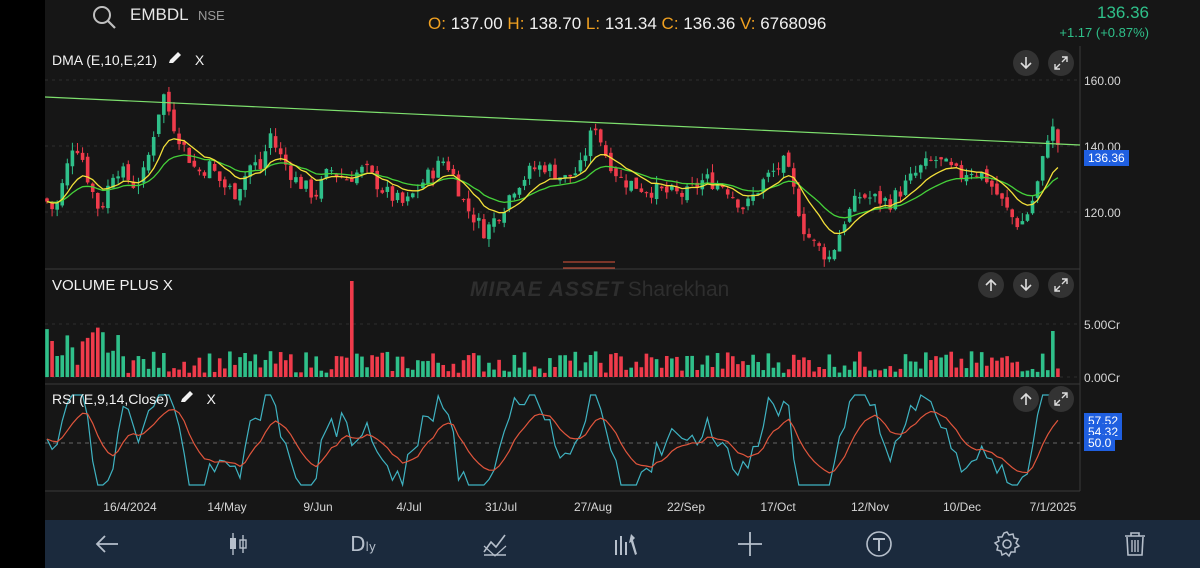 The height and width of the screenshot is (568, 1200). I want to click on delete-button, so click(1135, 544).